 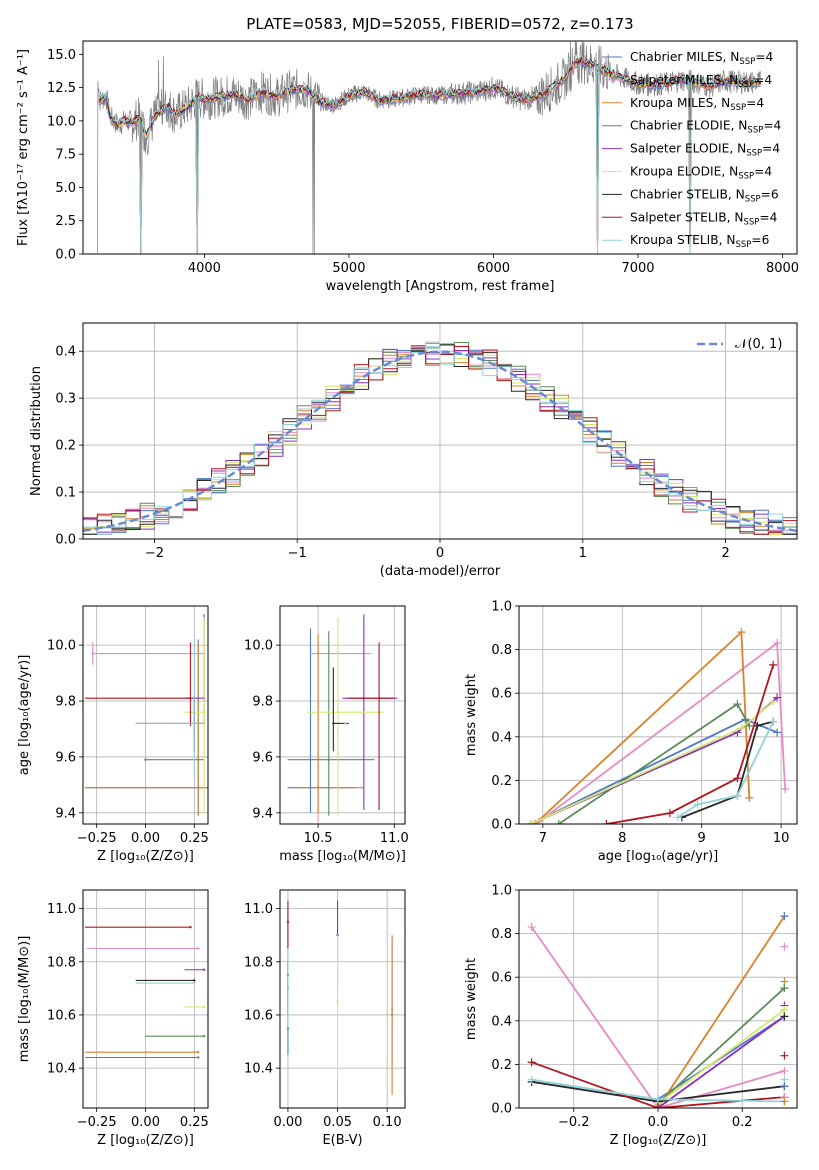 I want to click on x-tick-label: 0.0, so click(x=658, y=1122).